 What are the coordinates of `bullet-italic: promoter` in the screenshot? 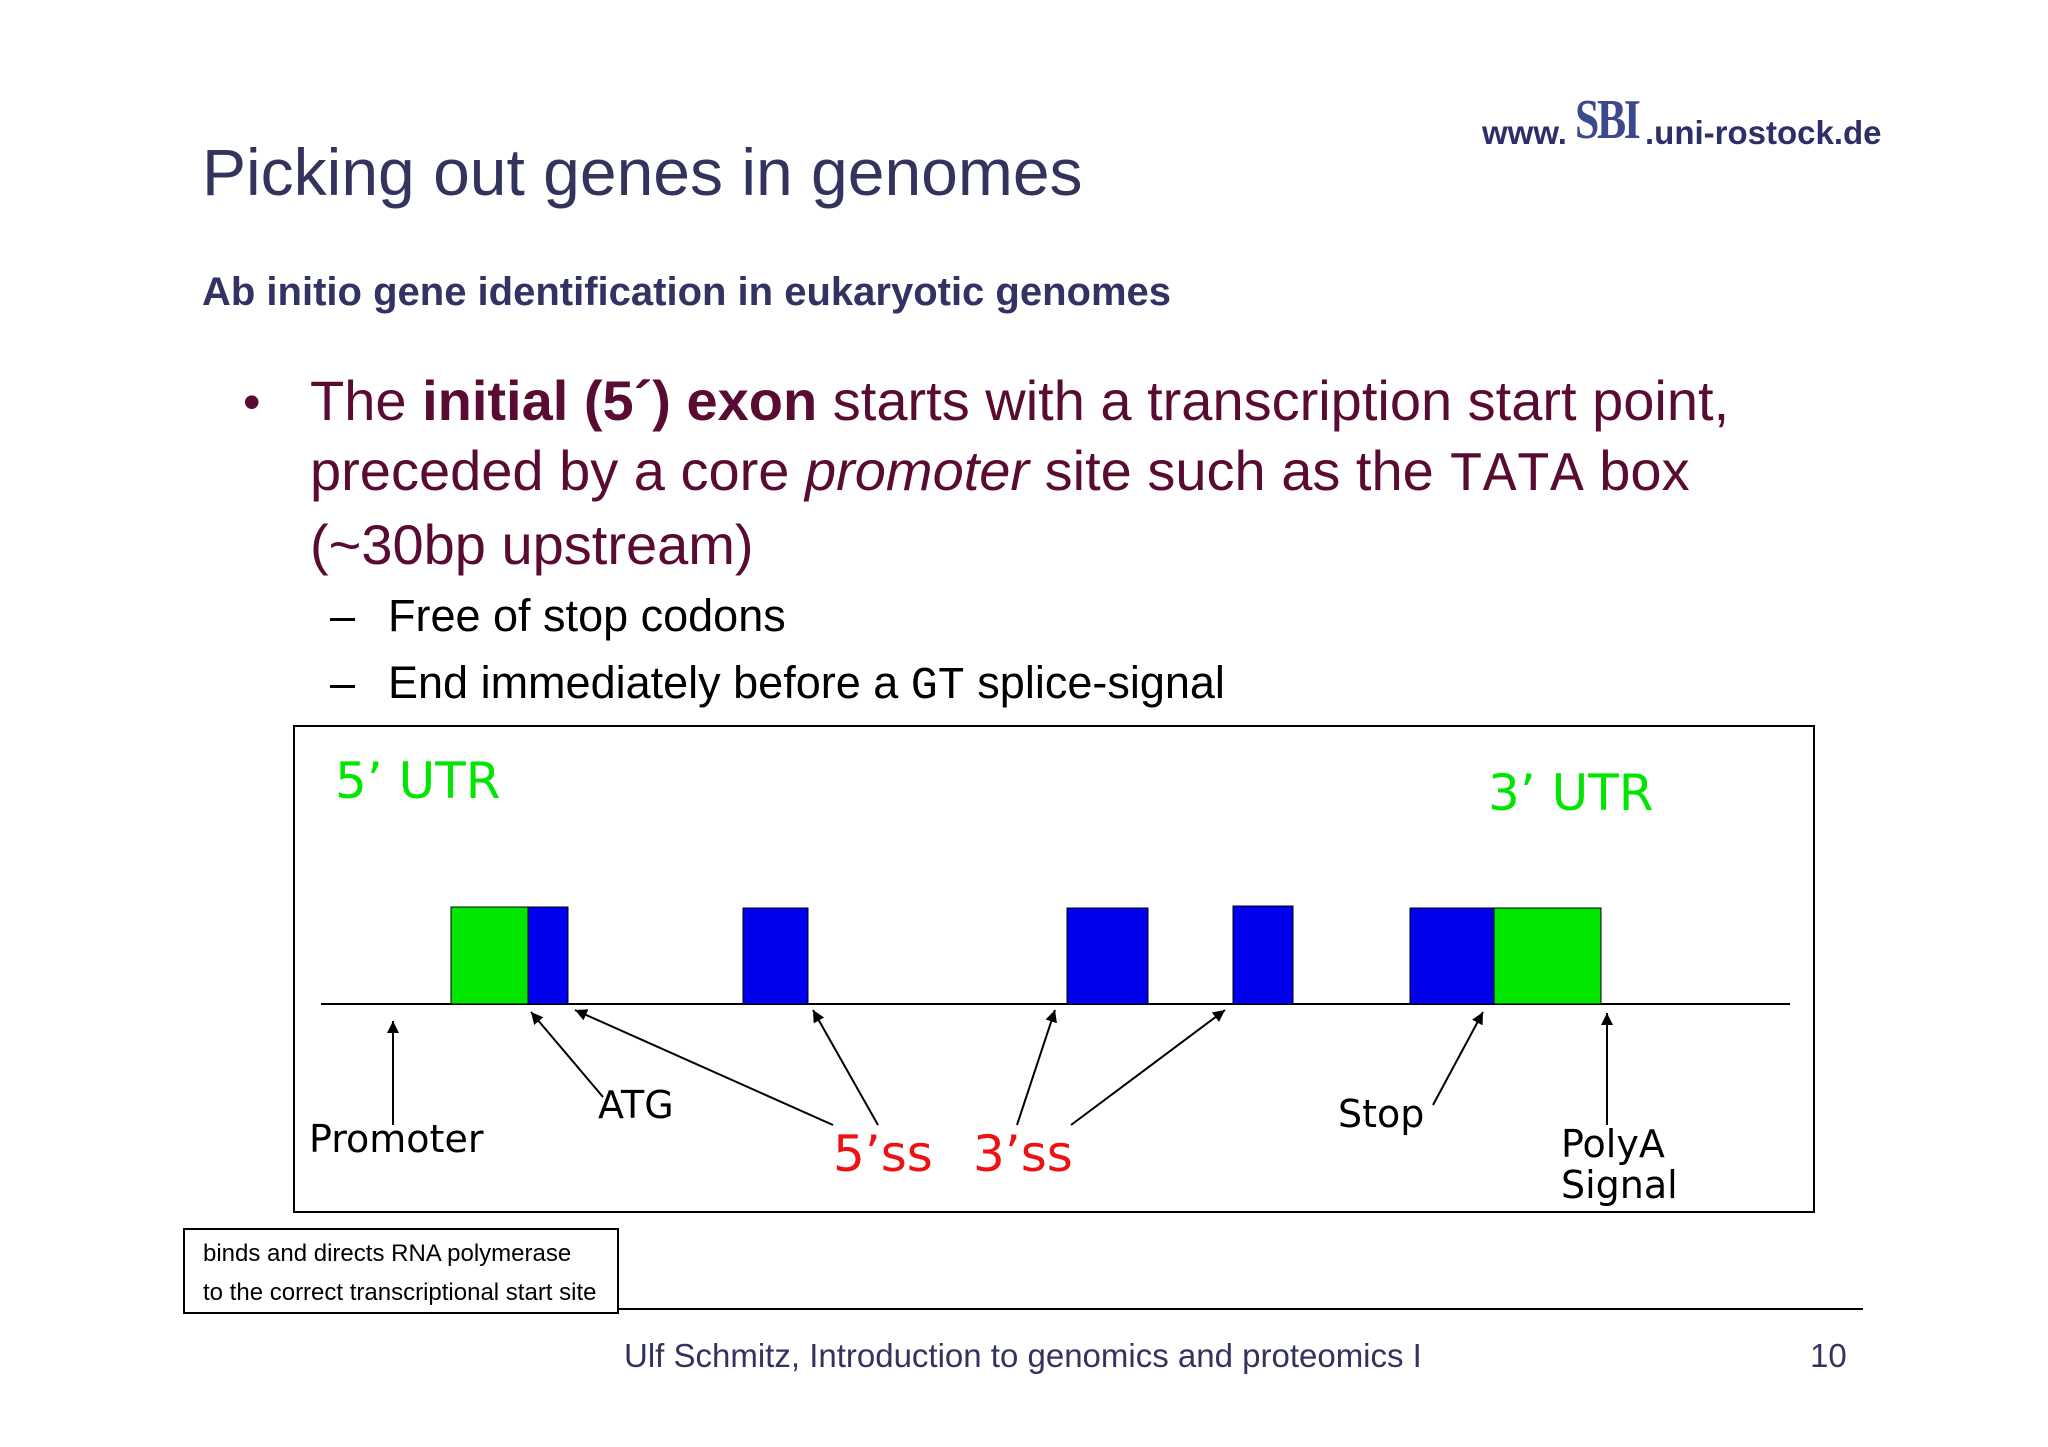 It's located at (917, 470).